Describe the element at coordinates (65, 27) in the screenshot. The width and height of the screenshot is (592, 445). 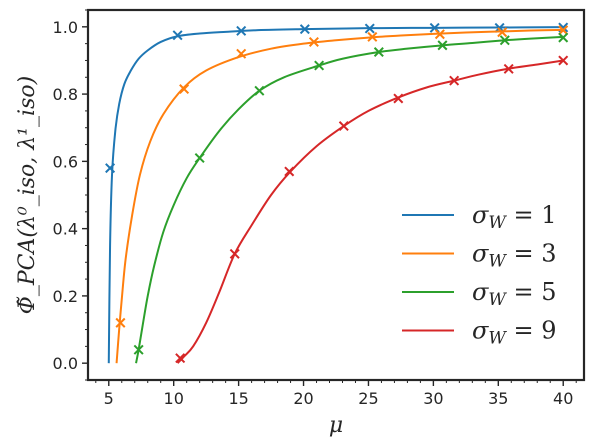
I see `y-tick-label-1.0: 1.0` at that location.